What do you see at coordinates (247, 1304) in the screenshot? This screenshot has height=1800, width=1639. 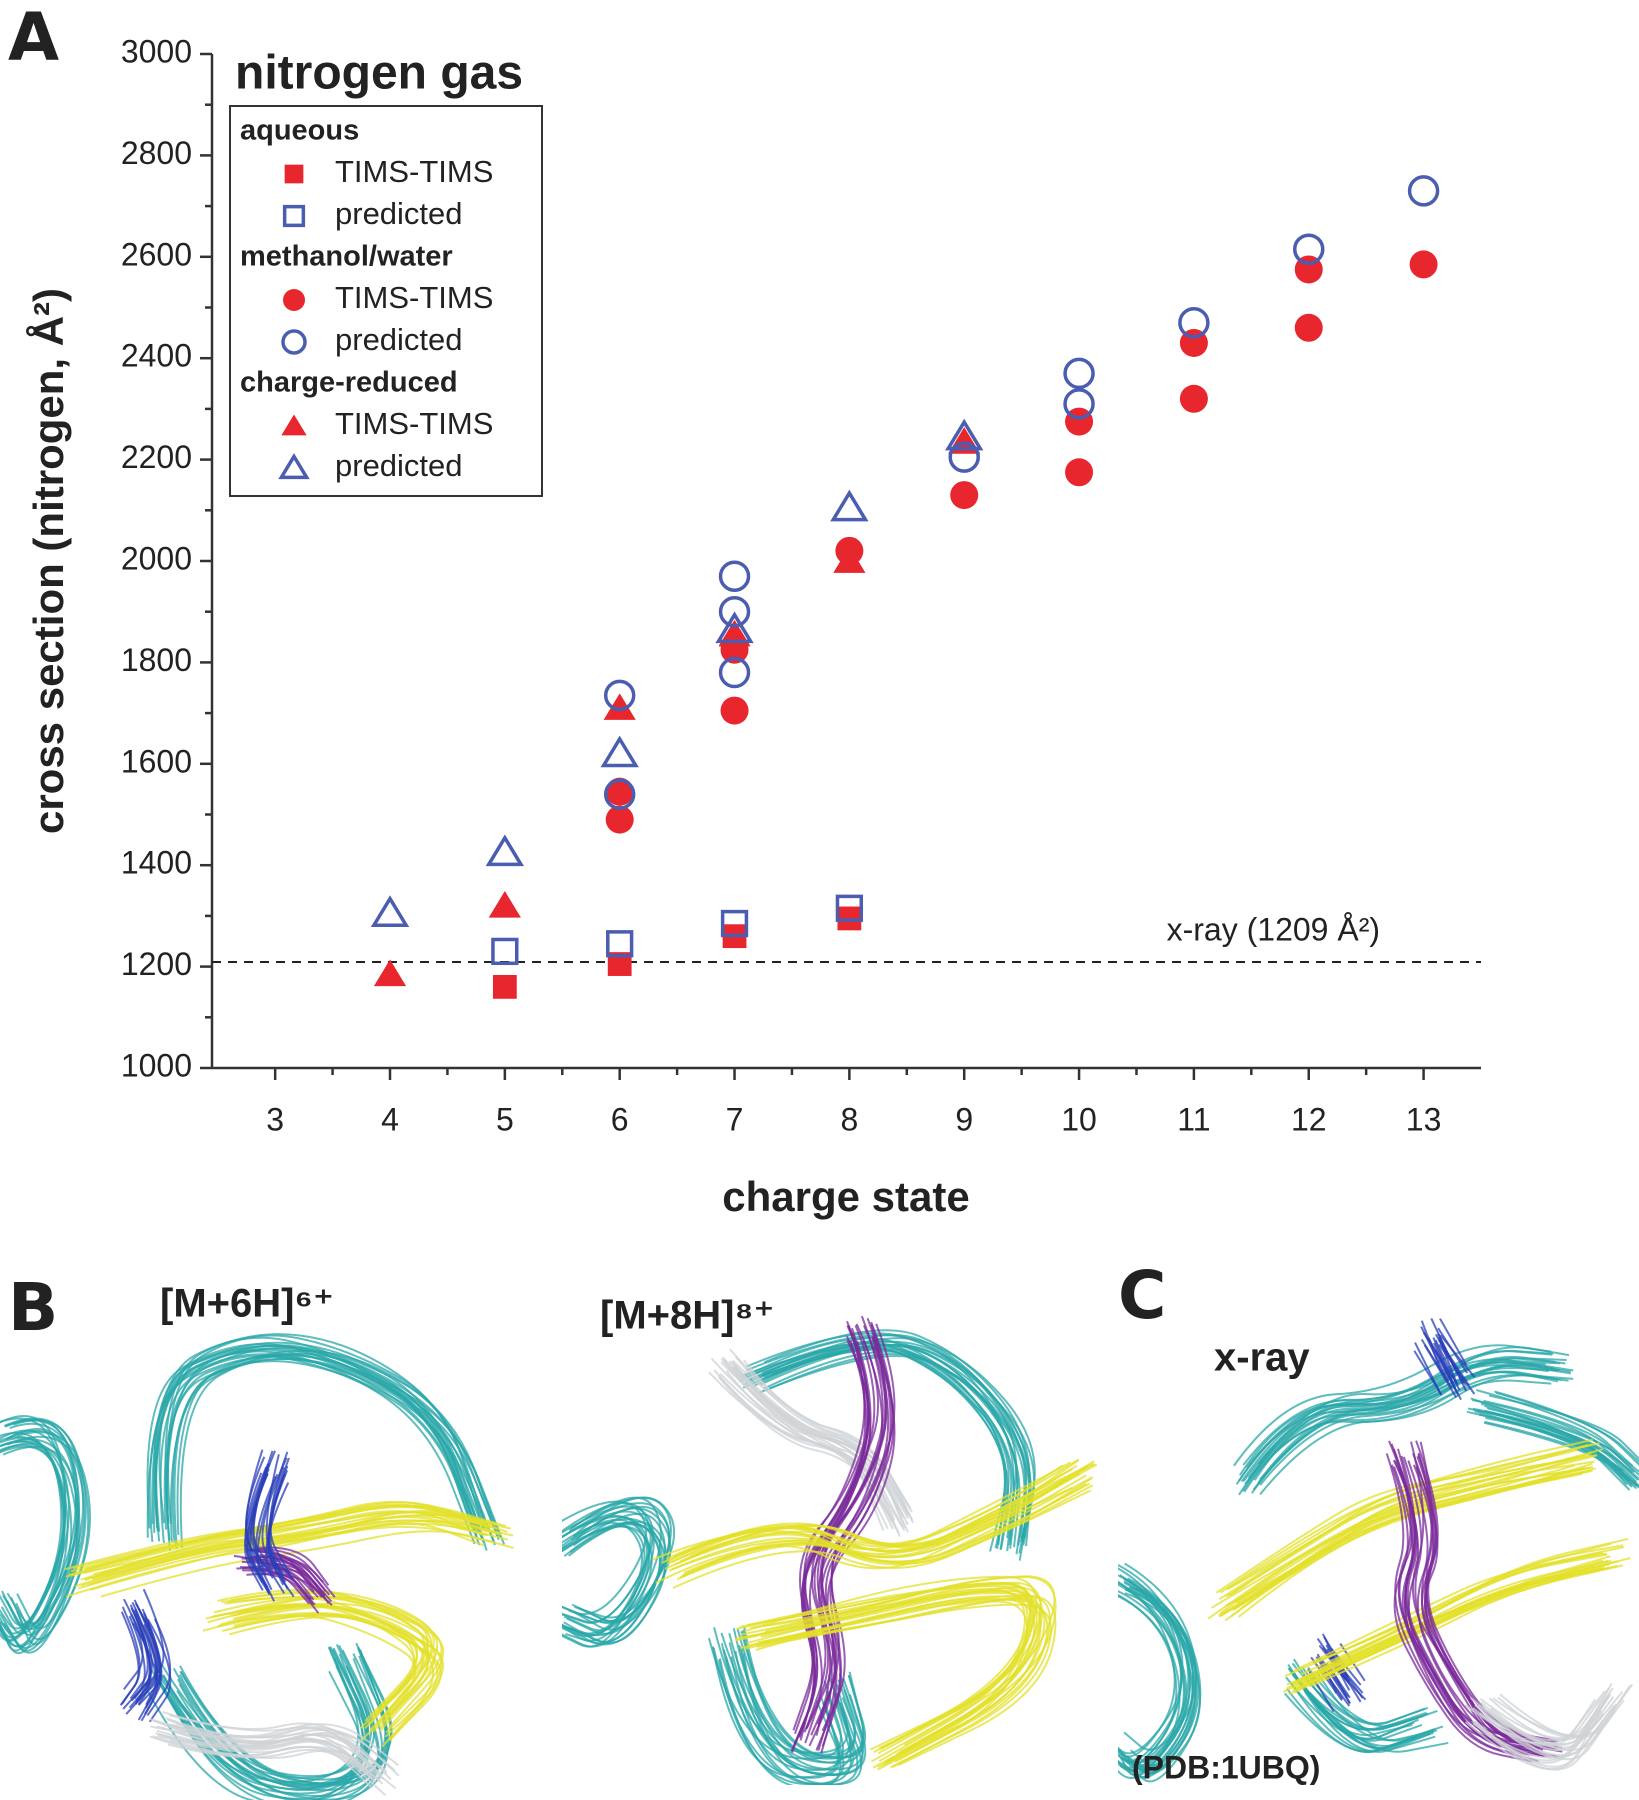 I see `structure-label: [M+6H]⁶⁺` at bounding box center [247, 1304].